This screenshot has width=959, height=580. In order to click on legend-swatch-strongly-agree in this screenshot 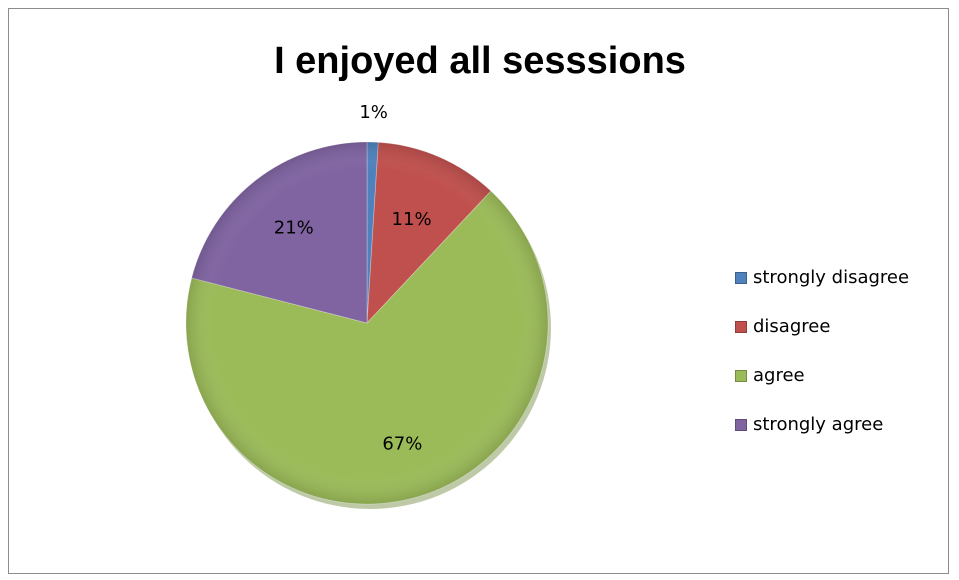, I will do `click(741, 424)`.